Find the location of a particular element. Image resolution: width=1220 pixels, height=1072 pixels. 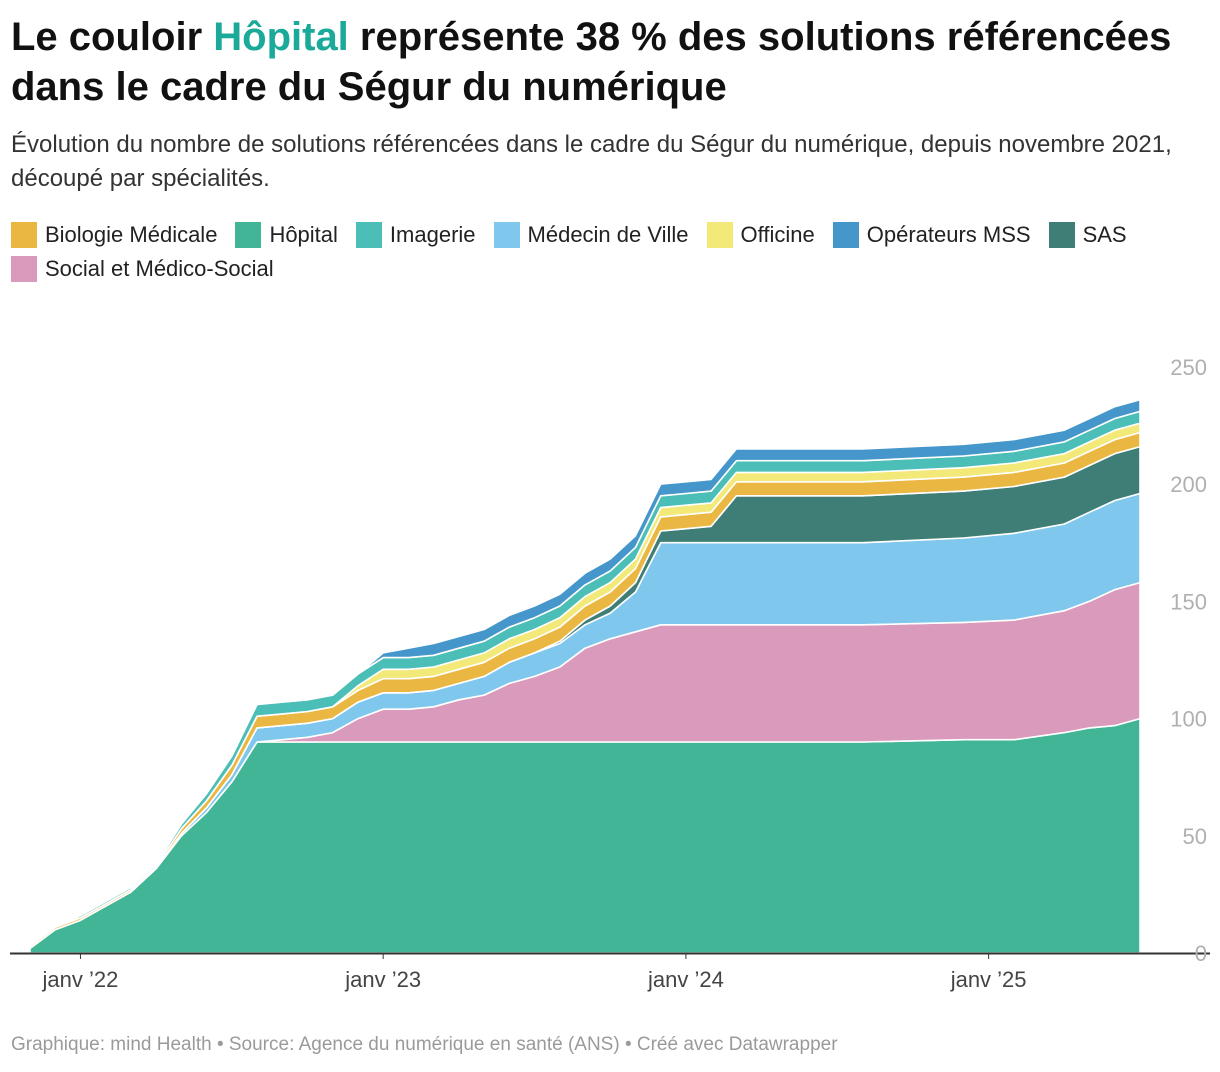

legend-item-officine: Officine is located at coordinates (760, 235).